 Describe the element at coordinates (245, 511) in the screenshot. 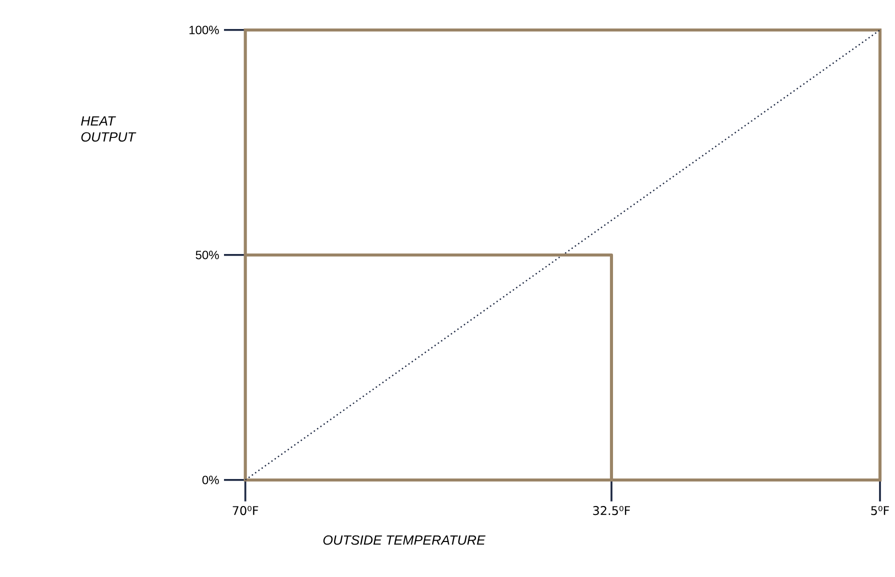

I see `x-tick-label: 70⁰F` at that location.